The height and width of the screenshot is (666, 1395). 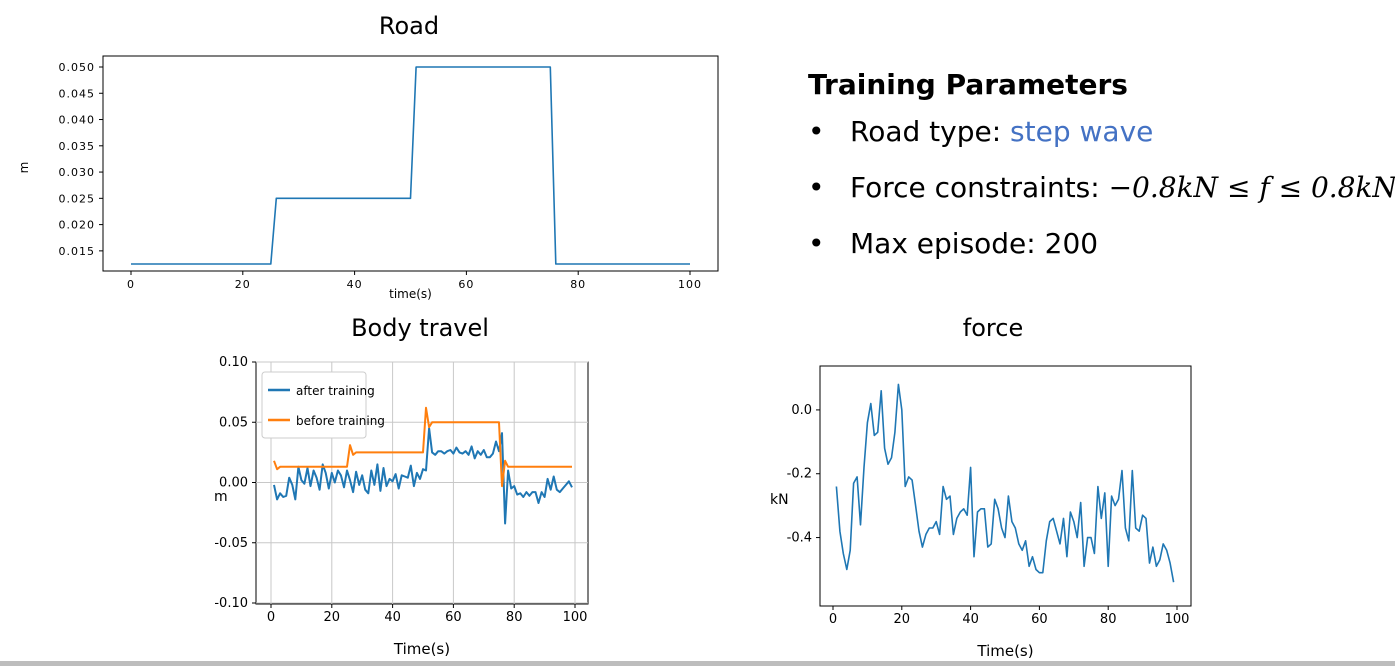 I want to click on panel-heading: Training Parameters, so click(x=968, y=84).